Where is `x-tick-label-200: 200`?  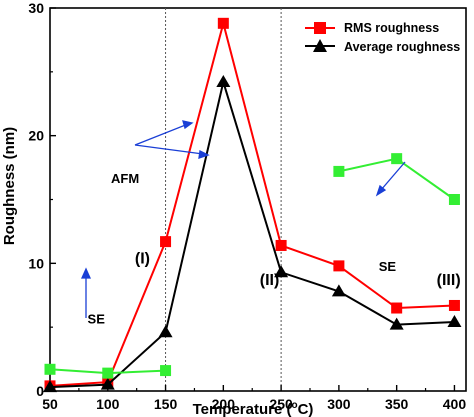 x-tick-label-200: 200 is located at coordinates (224, 404).